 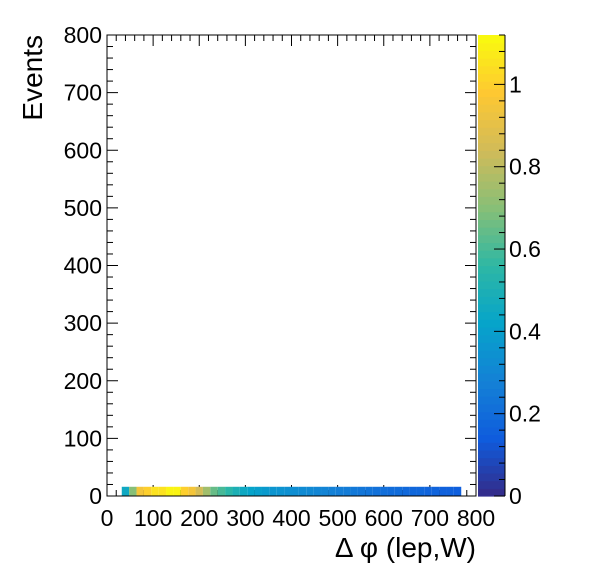 What do you see at coordinates (384, 518) in the screenshot?
I see `x-tick-label: 600` at bounding box center [384, 518].